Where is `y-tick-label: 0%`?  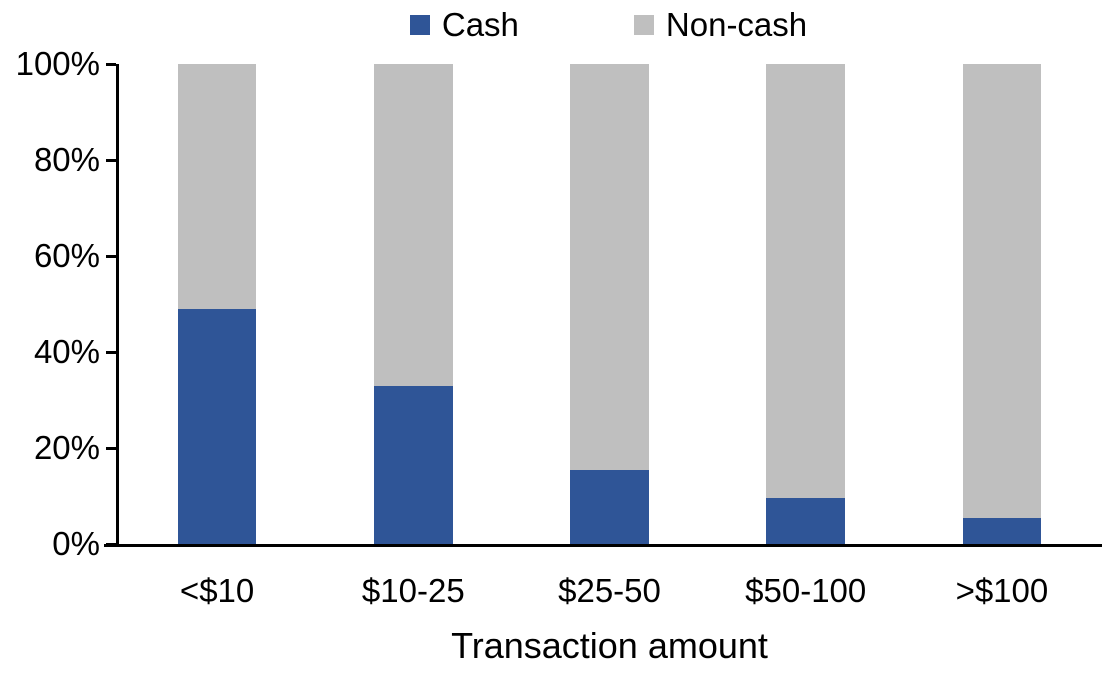 y-tick-label: 0% is located at coordinates (76, 543).